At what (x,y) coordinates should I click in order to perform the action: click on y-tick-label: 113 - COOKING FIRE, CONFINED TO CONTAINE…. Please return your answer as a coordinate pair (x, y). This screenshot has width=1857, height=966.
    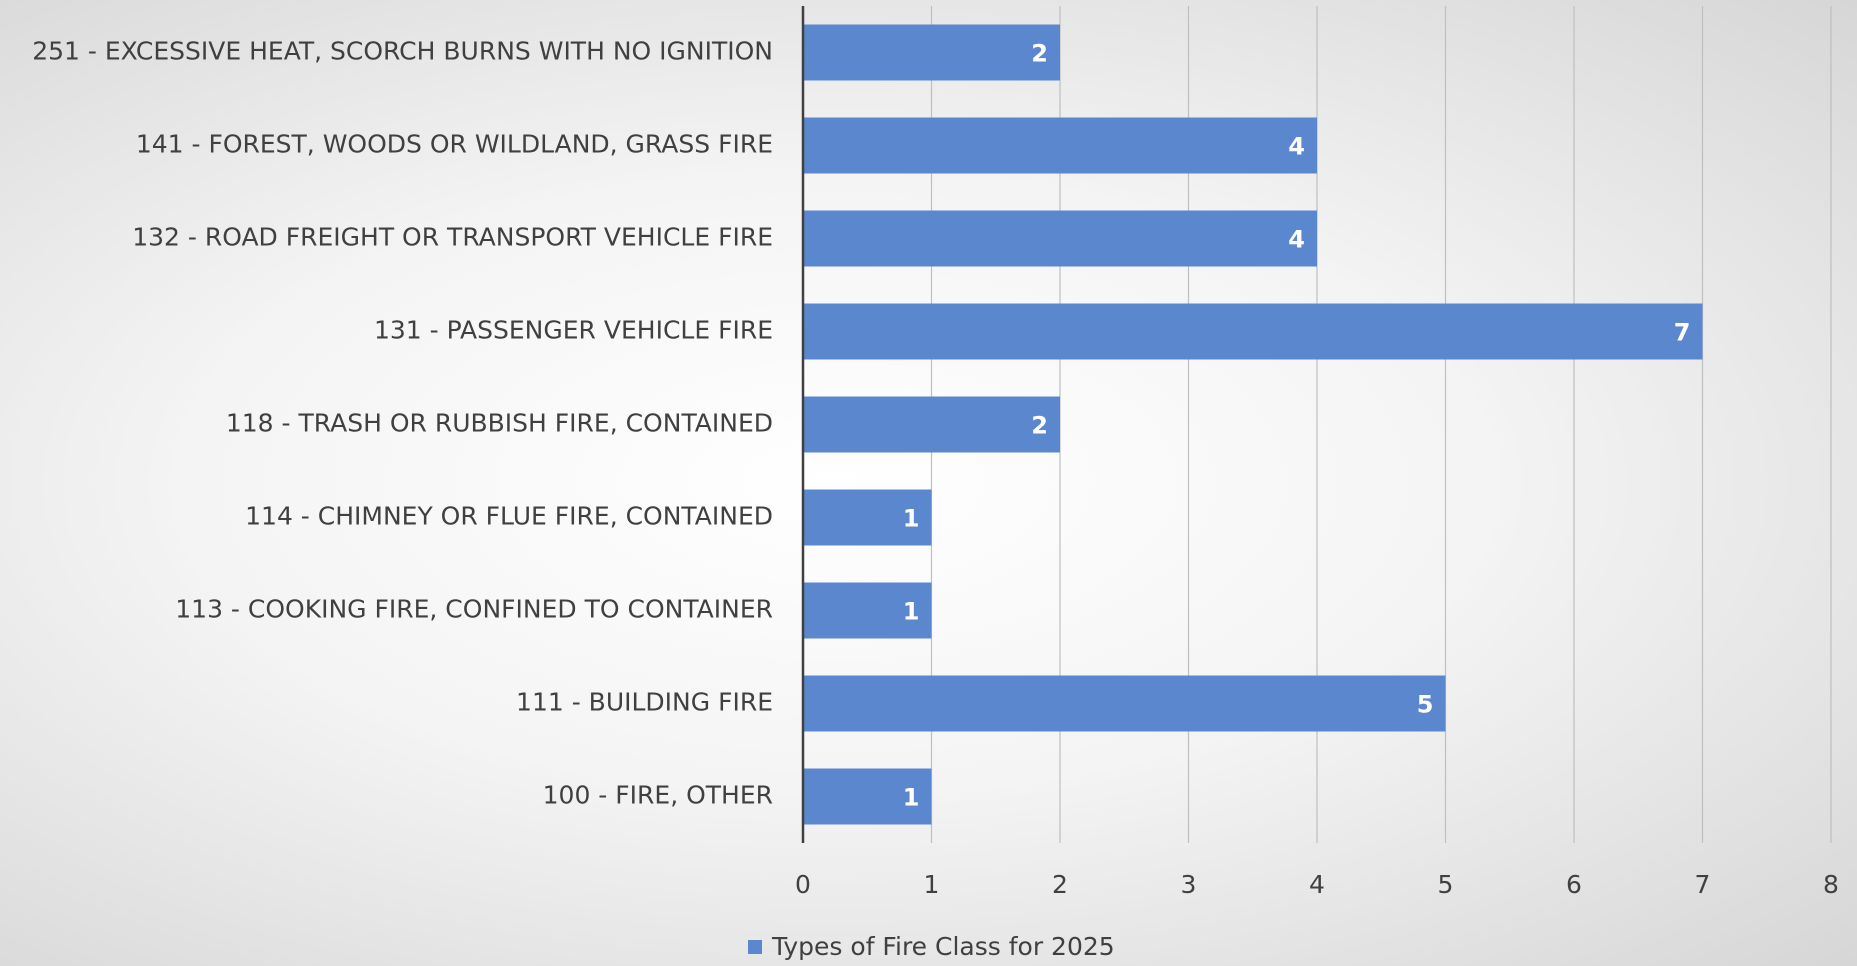
    Looking at the image, I should click on (474, 609).